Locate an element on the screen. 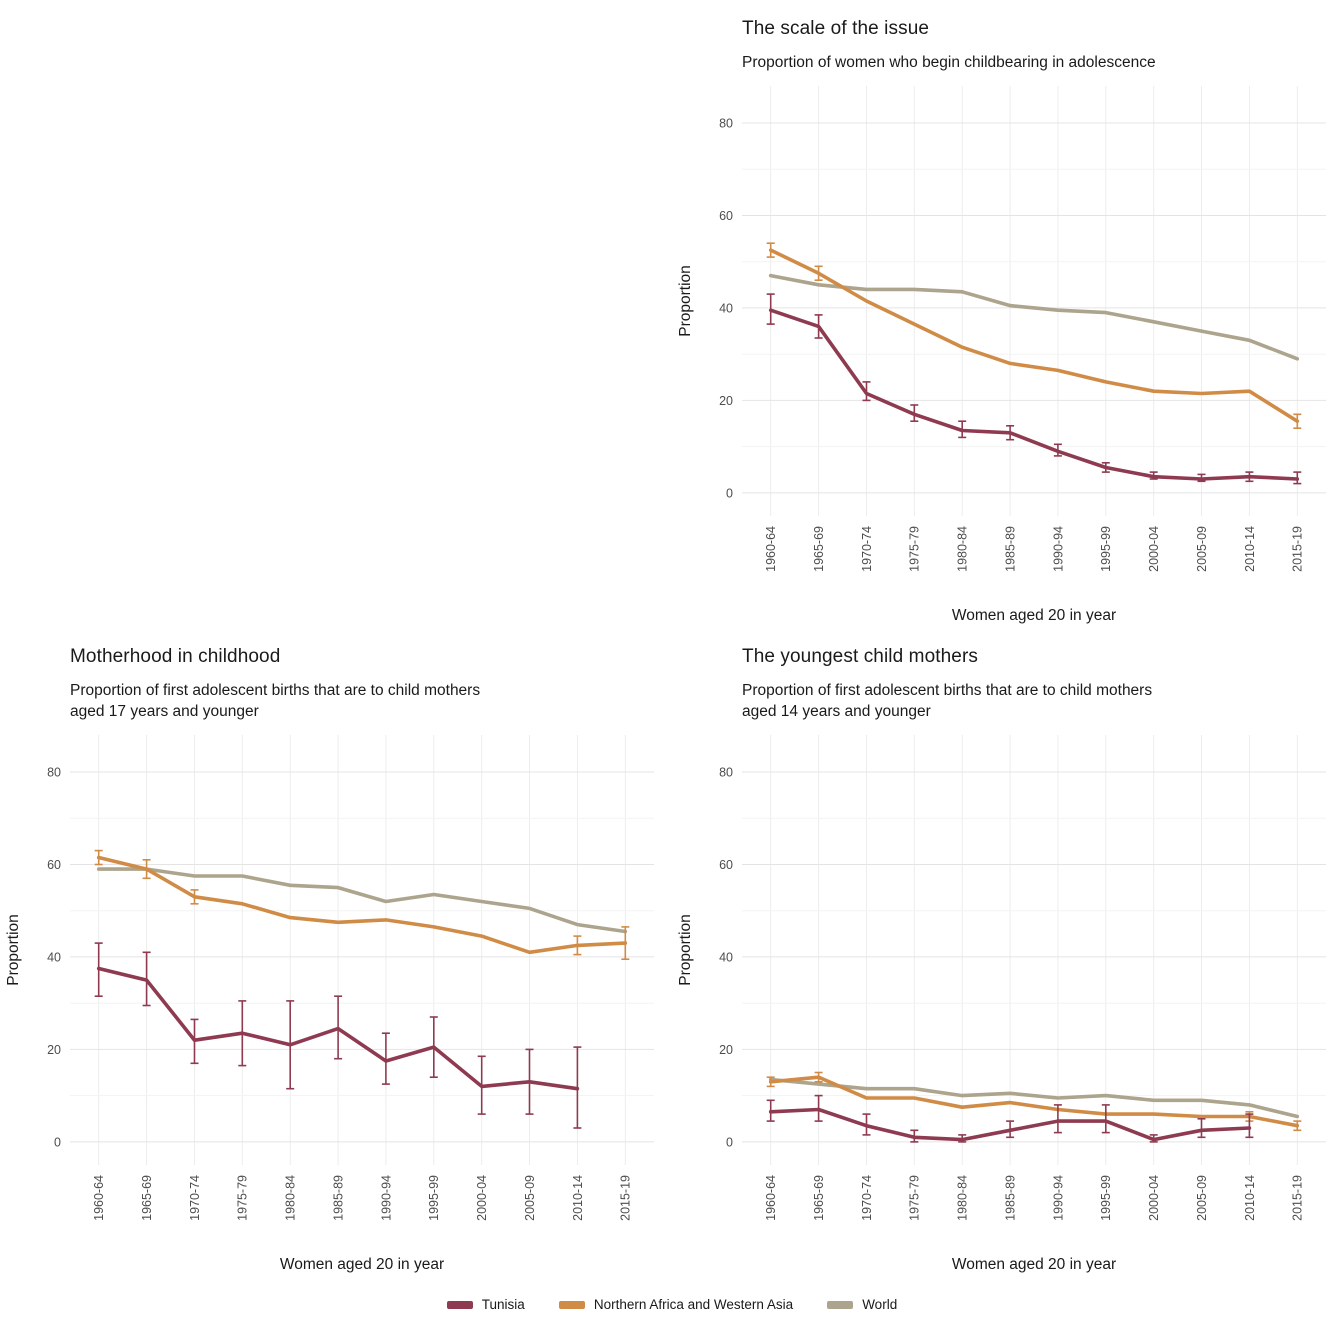 Image resolution: width=1344 pixels, height=1344 pixels. legend-item-tunisia: Tunisia is located at coordinates (485, 1305).